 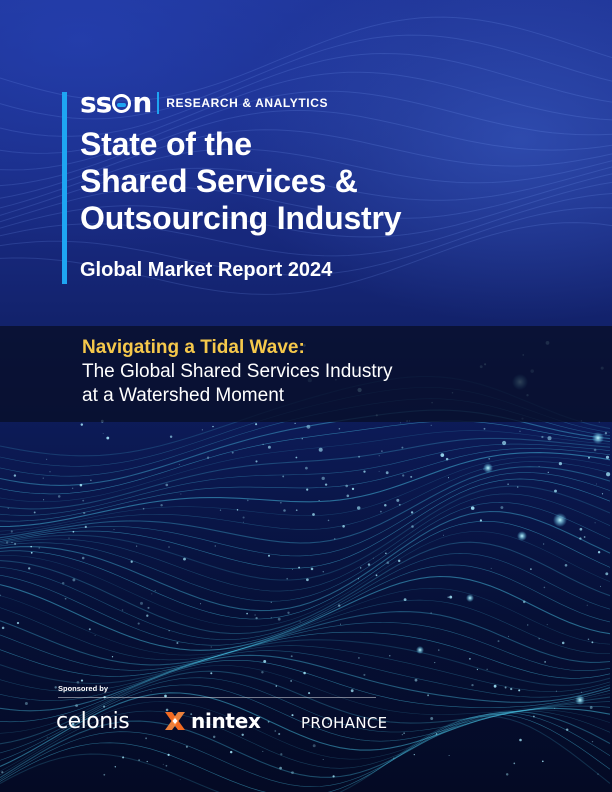 I want to click on logo-wordmark: ss n, so click(x=116, y=102).